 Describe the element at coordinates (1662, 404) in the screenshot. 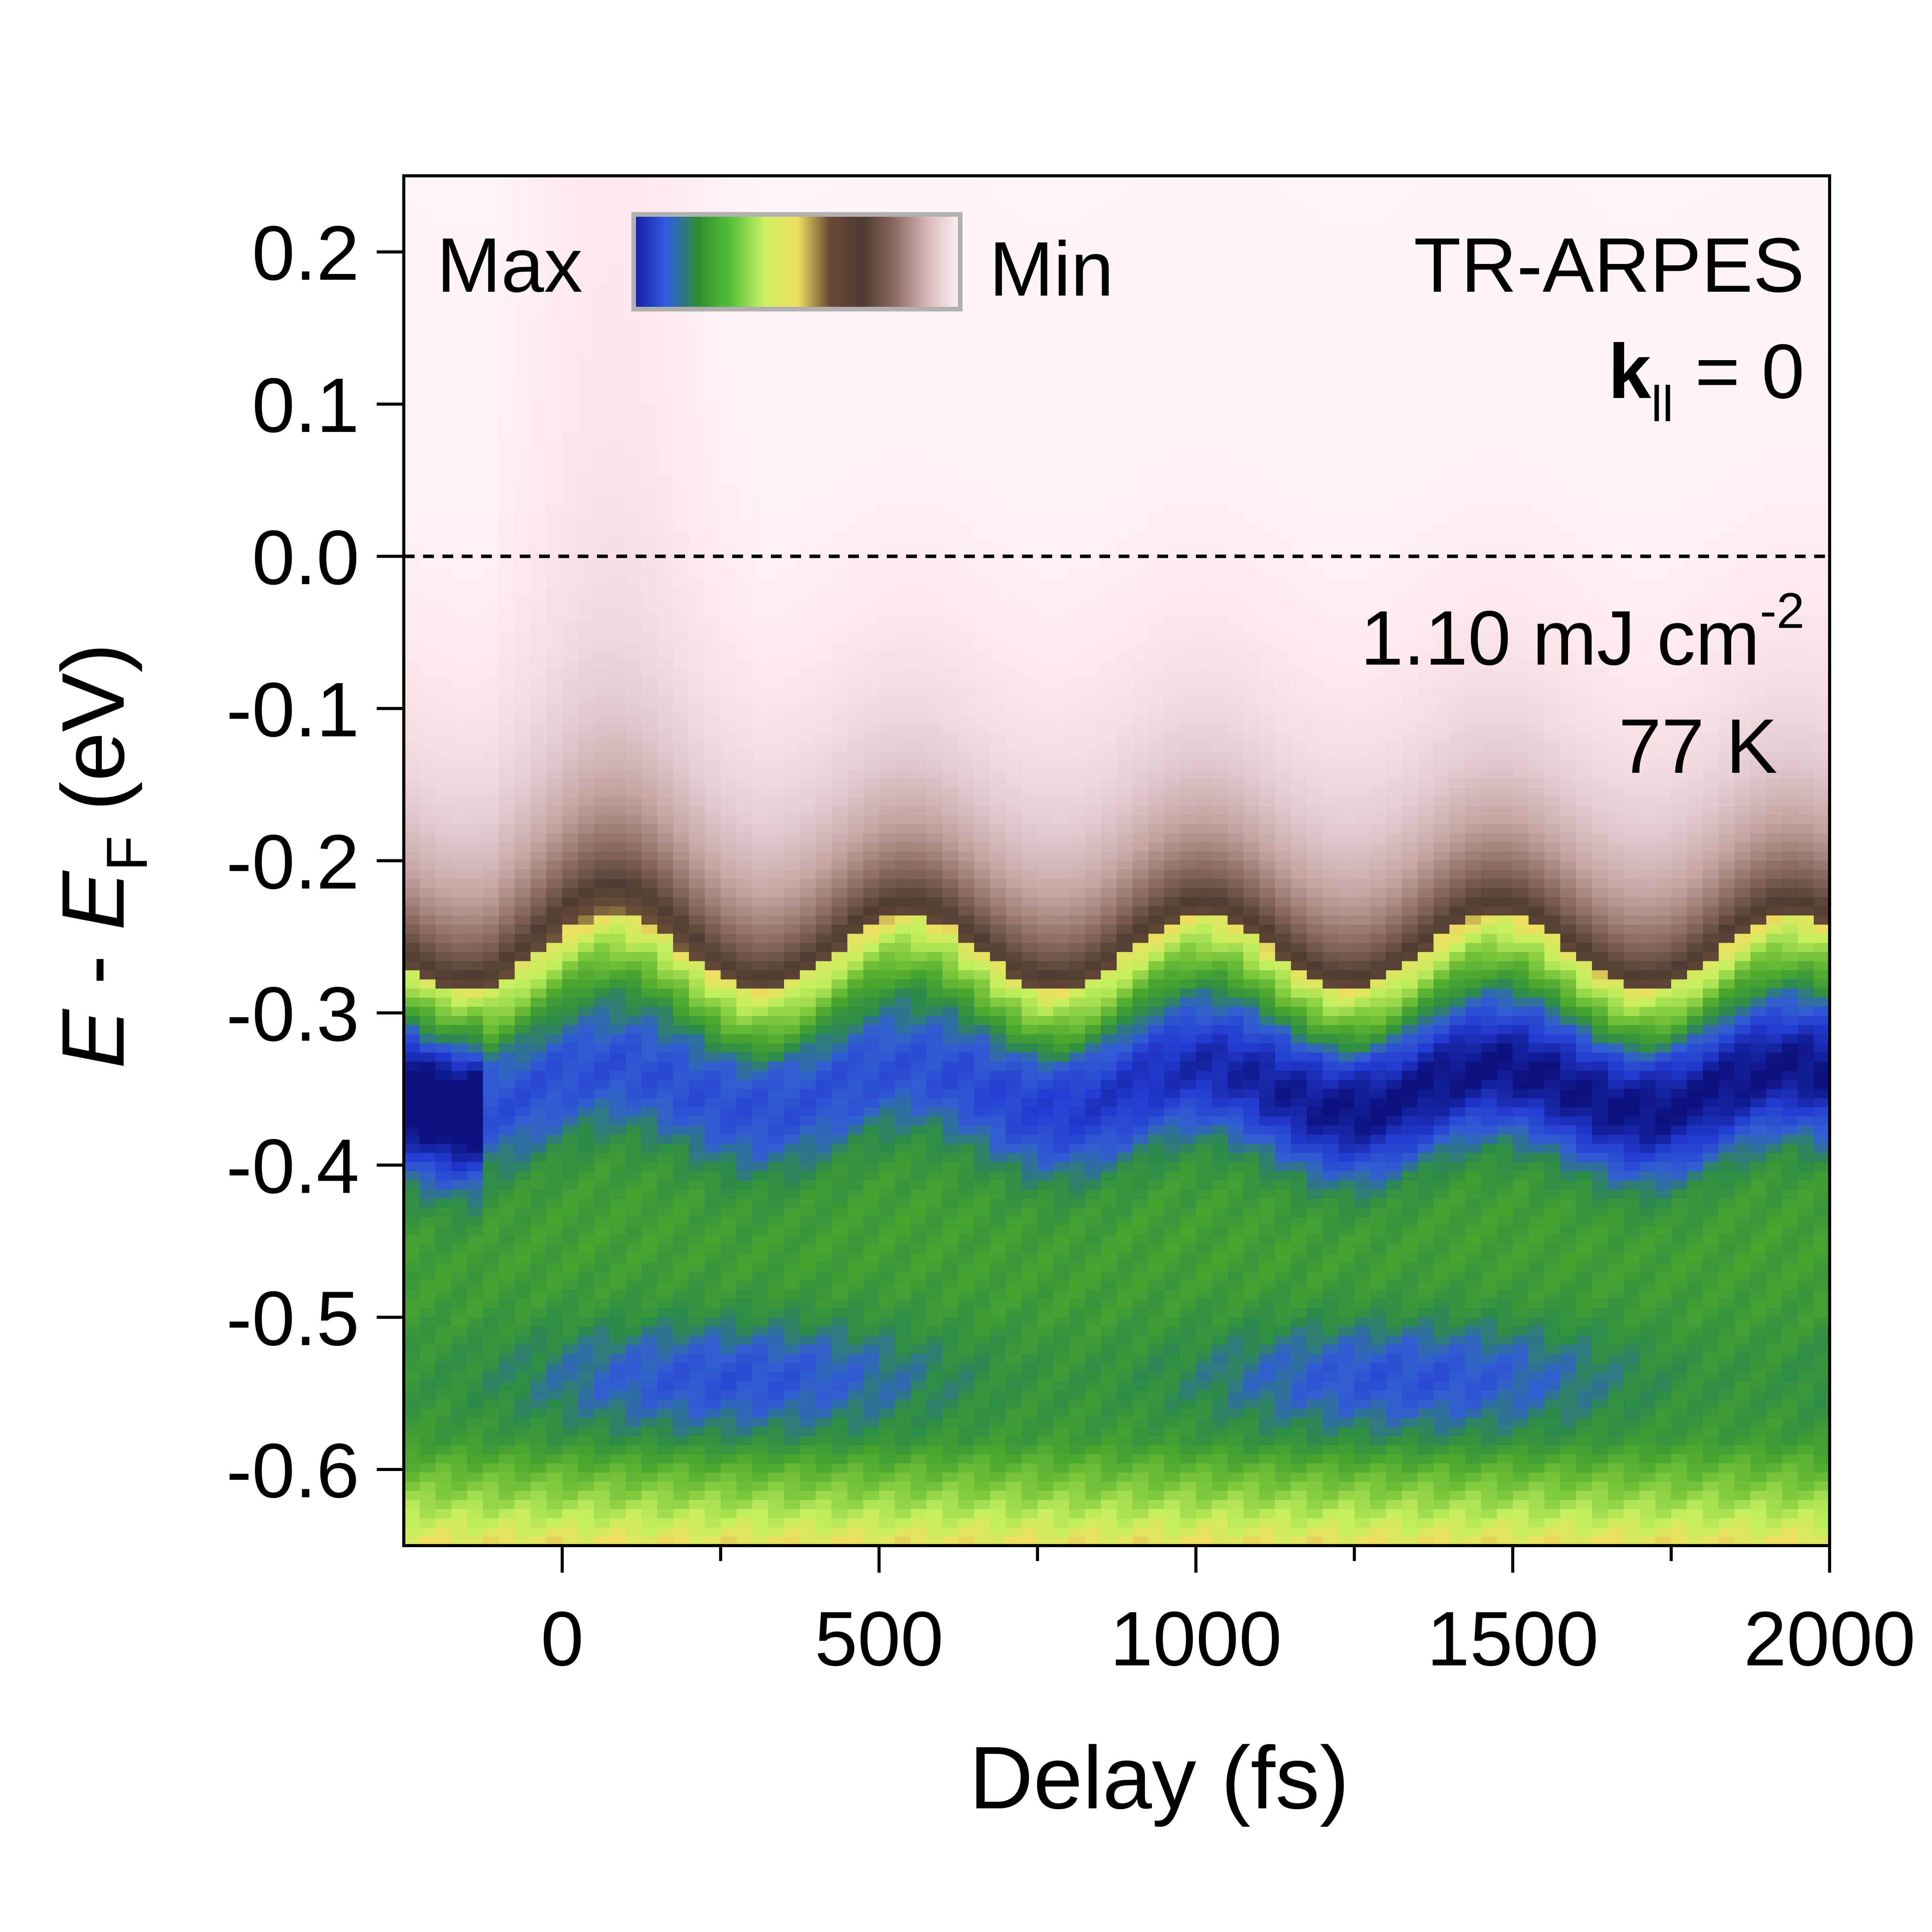

I see `momentum-subscript: ll` at that location.